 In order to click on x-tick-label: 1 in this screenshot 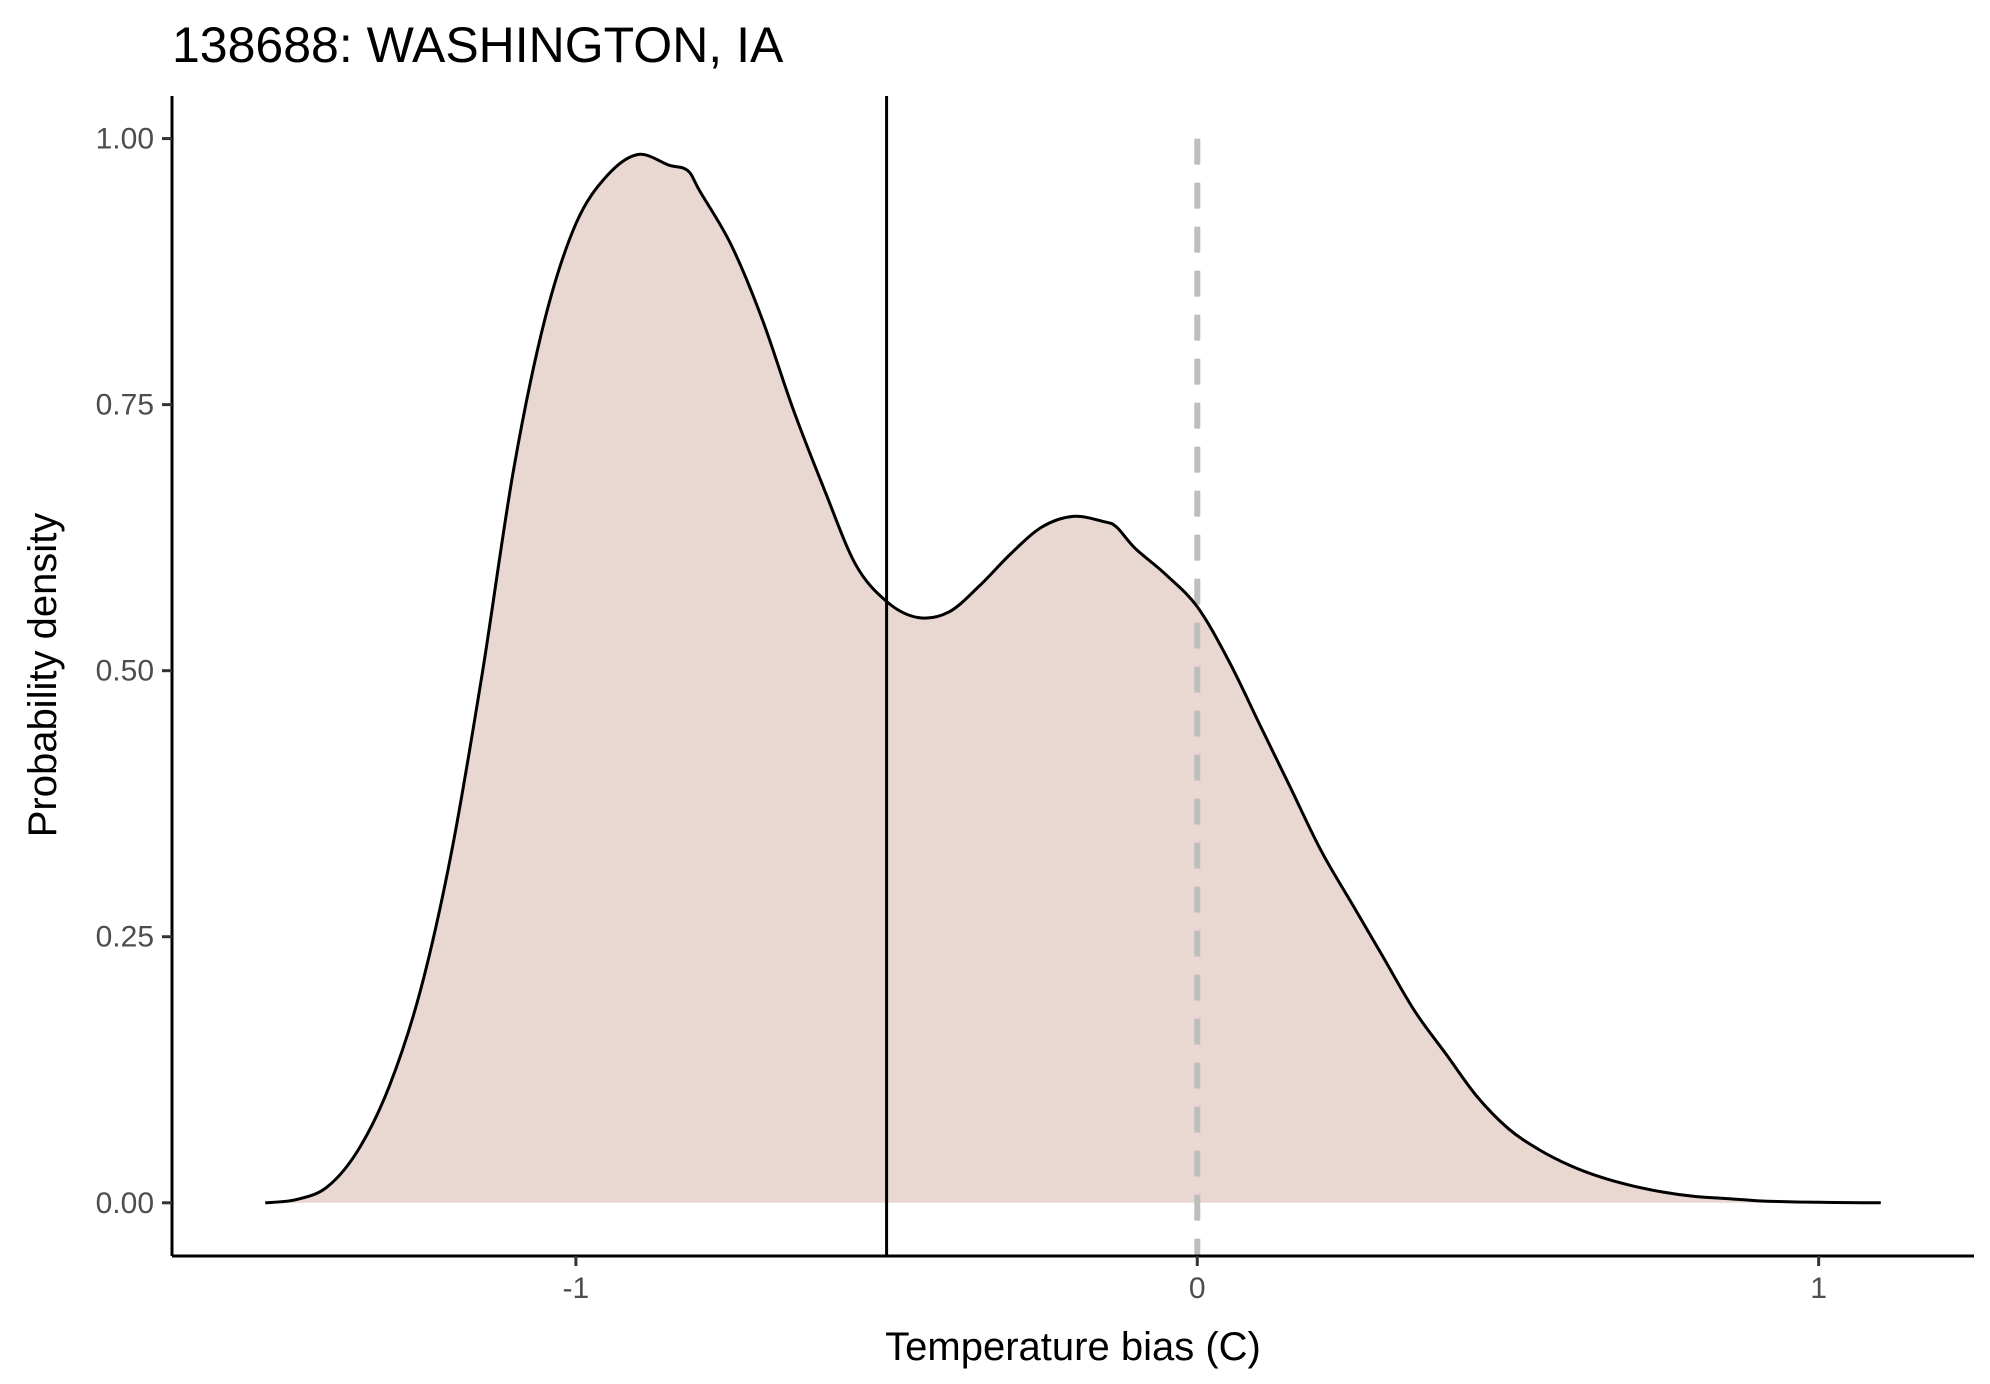, I will do `click(1818, 1288)`.